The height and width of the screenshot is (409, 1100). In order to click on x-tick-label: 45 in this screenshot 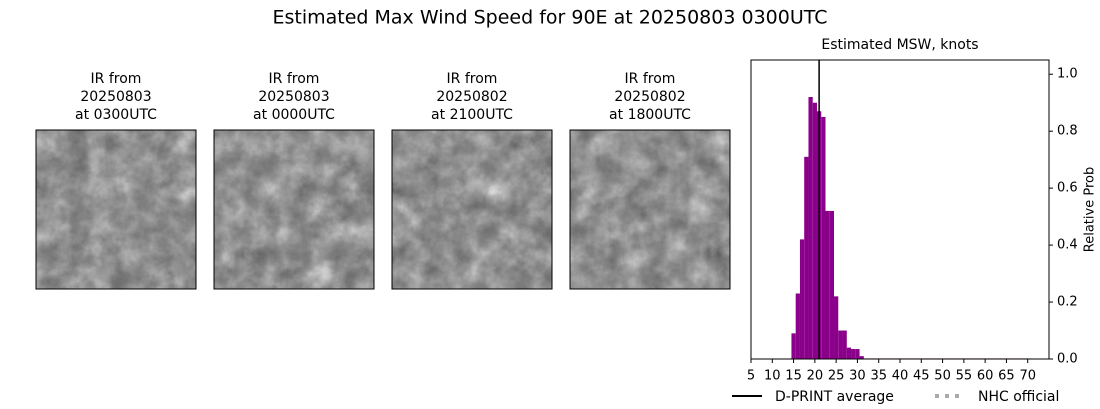, I will do `click(921, 376)`.